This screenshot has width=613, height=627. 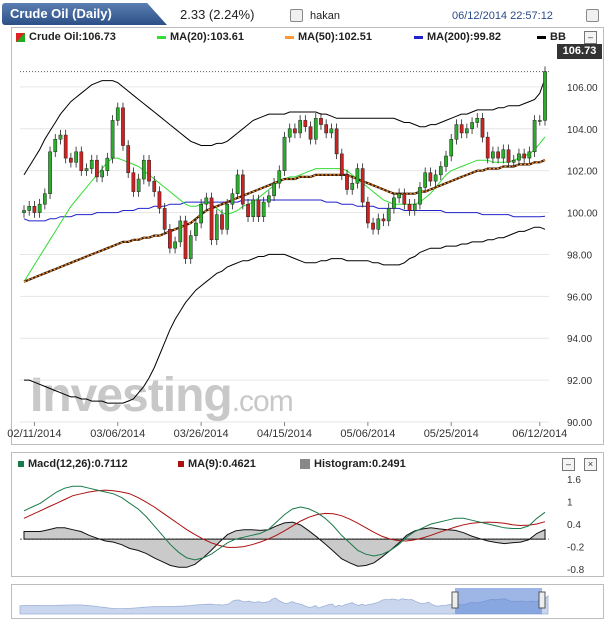 I want to click on macd-y-tick-label: 0.4, so click(x=574, y=525).